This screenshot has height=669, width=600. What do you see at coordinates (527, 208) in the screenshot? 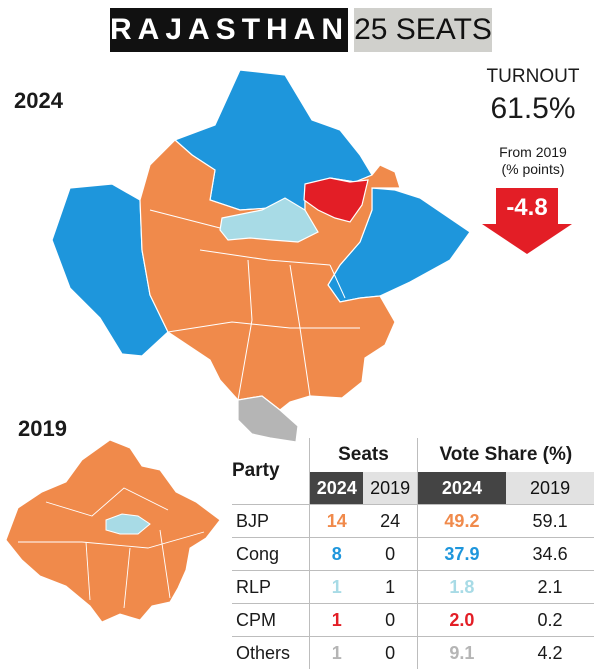
I see `turnout-change-value: -4.8` at bounding box center [527, 208].